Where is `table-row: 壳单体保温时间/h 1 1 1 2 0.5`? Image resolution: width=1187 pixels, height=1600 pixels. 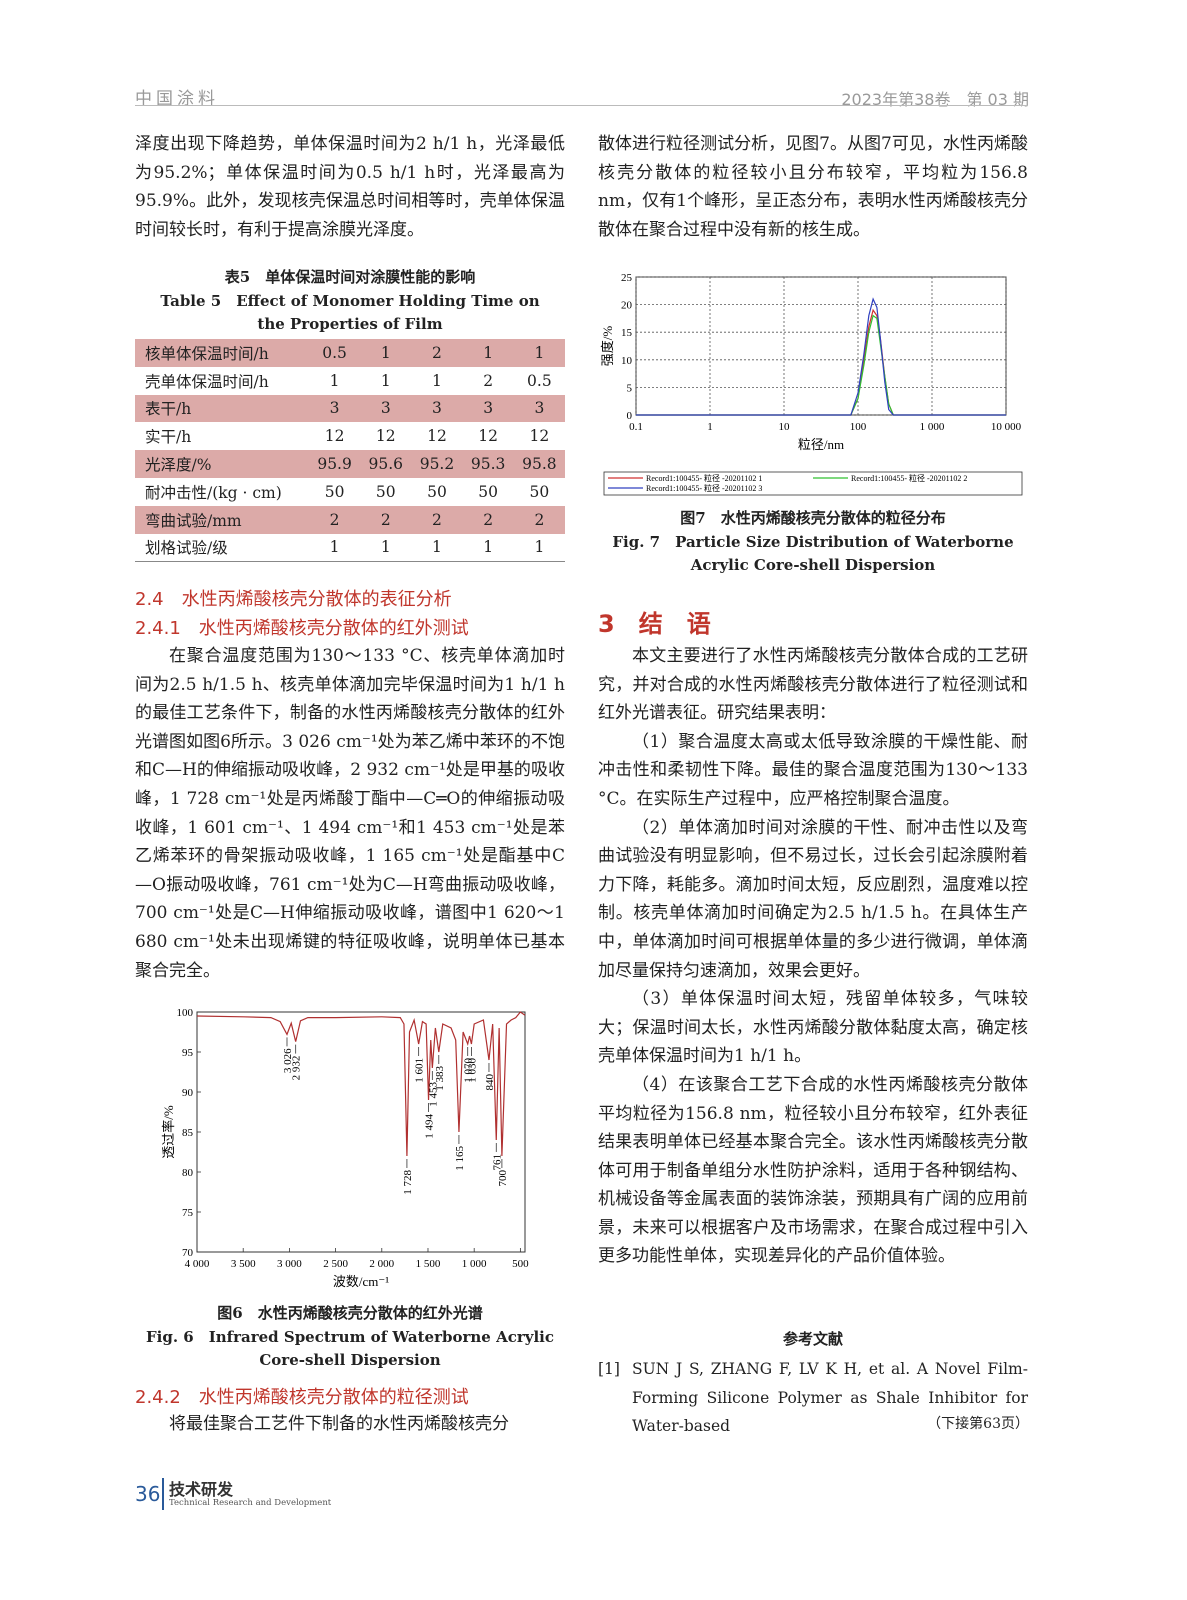 table-row: 壳单体保温时间/h 1 1 1 2 0.5 is located at coordinates (350, 381).